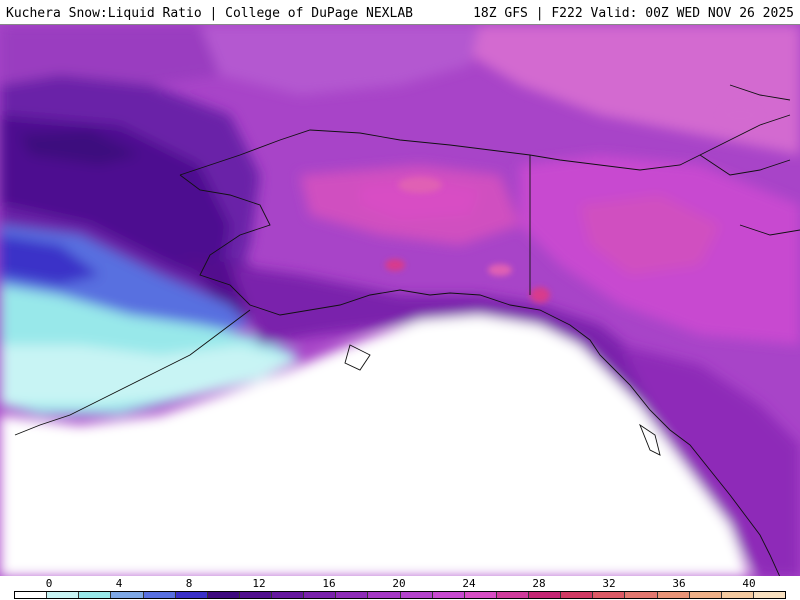  Describe the element at coordinates (679, 583) in the screenshot. I see `legend-tick: 36` at that location.